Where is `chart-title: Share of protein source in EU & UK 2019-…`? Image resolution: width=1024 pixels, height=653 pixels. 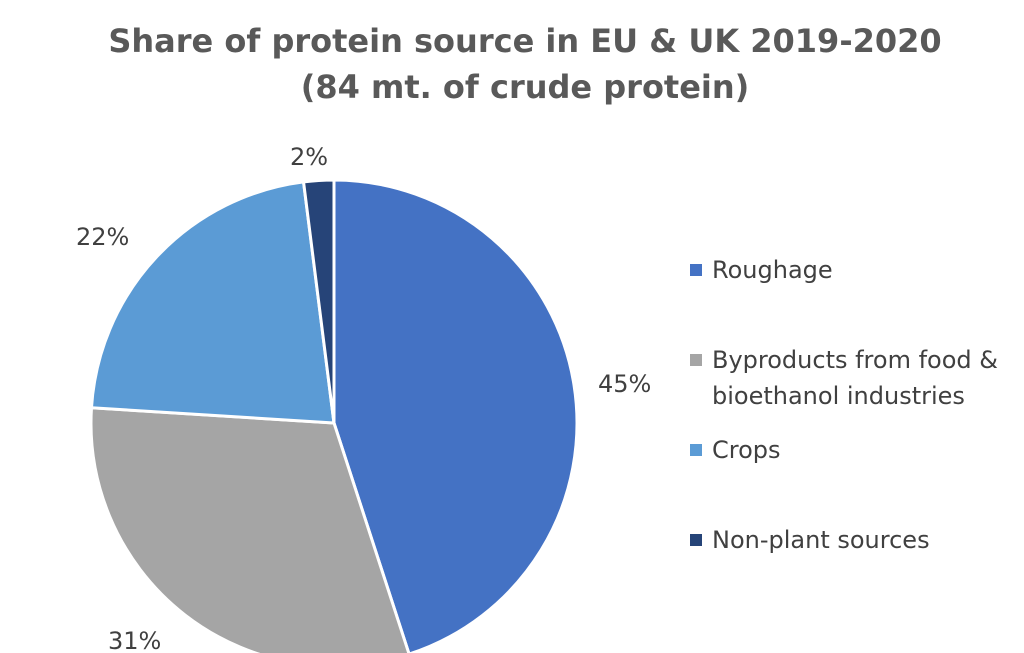 chart-title: Share of protein source in EU & UK 2019-… is located at coordinates (525, 41).